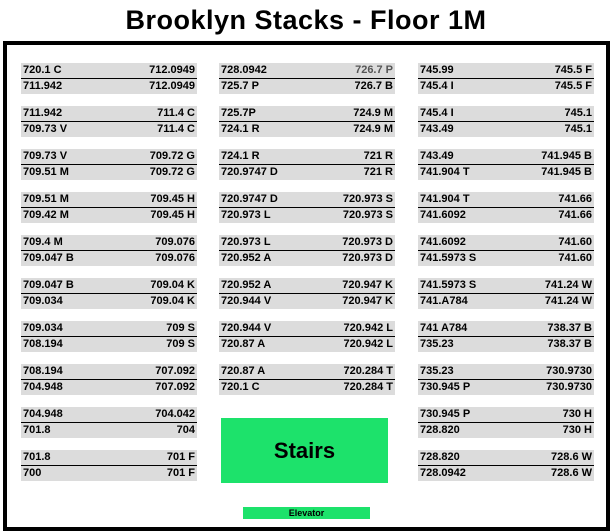 This screenshot has height=531, width=612. Describe the element at coordinates (307, 129) in the screenshot. I see `call-number-range: 724.1 R 724.9 M` at that location.